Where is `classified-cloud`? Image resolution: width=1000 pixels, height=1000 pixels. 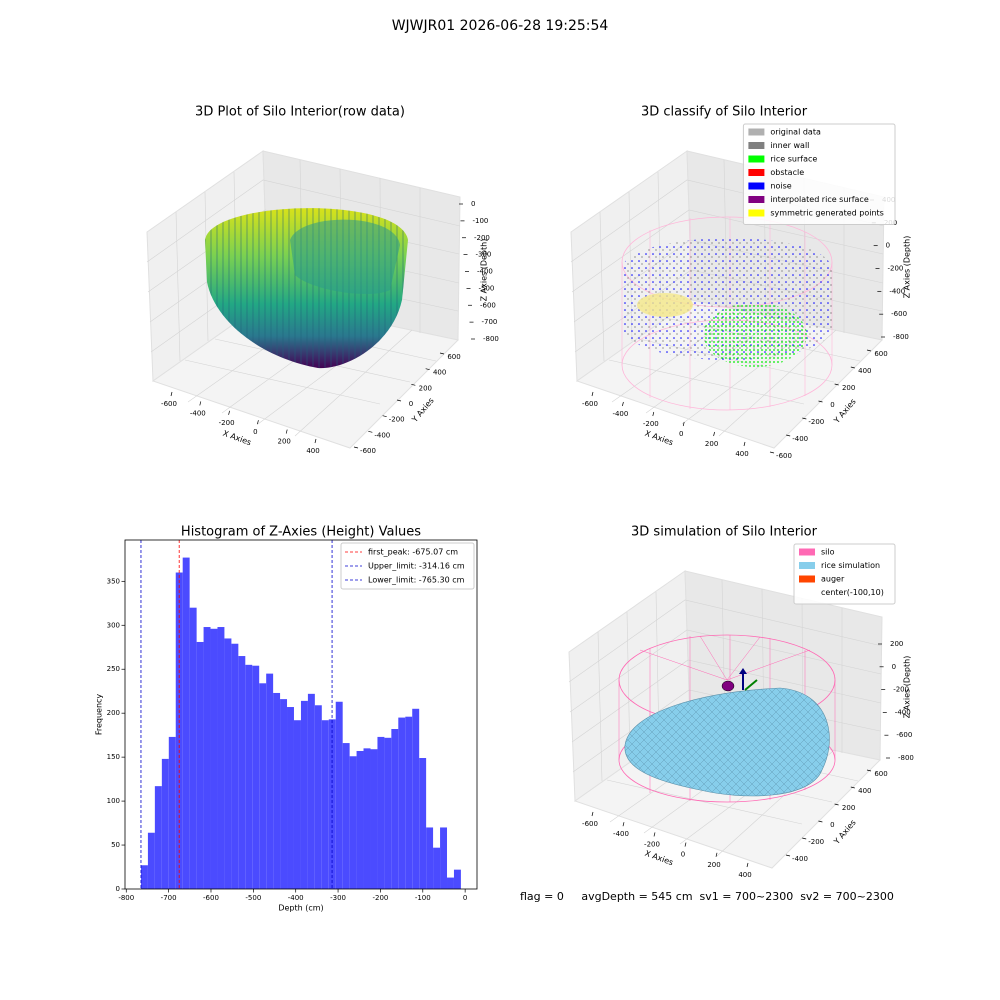
classified-cloud is located at coordinates (727, 313).